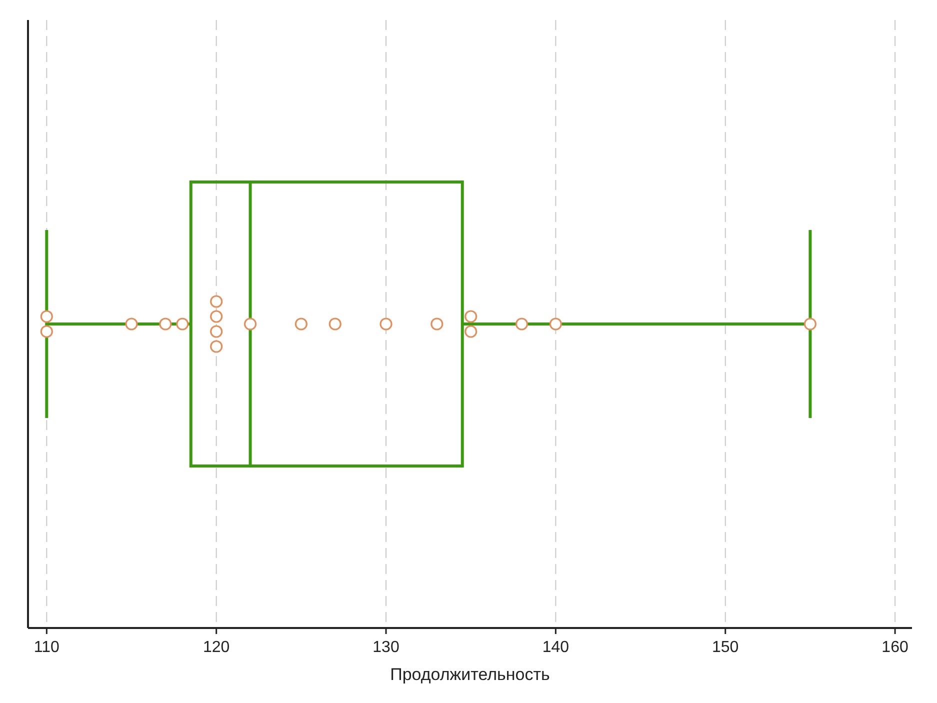  What do you see at coordinates (47, 647) in the screenshot?
I see `x-tick-label: 110` at bounding box center [47, 647].